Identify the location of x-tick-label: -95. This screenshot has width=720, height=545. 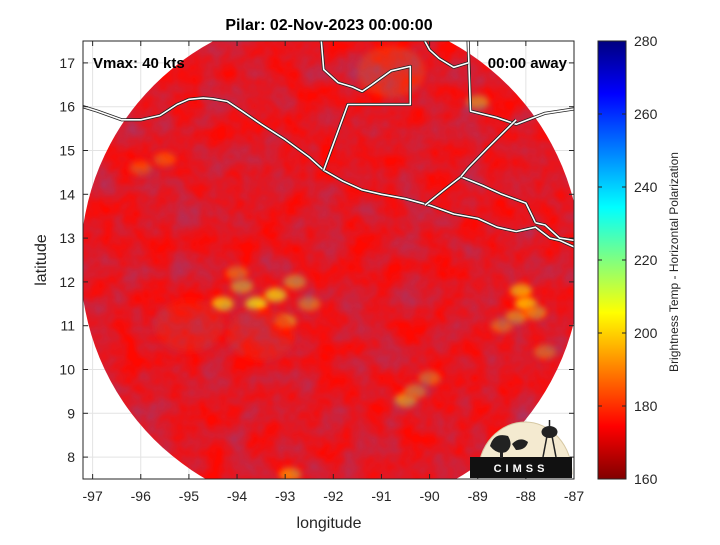
(189, 496).